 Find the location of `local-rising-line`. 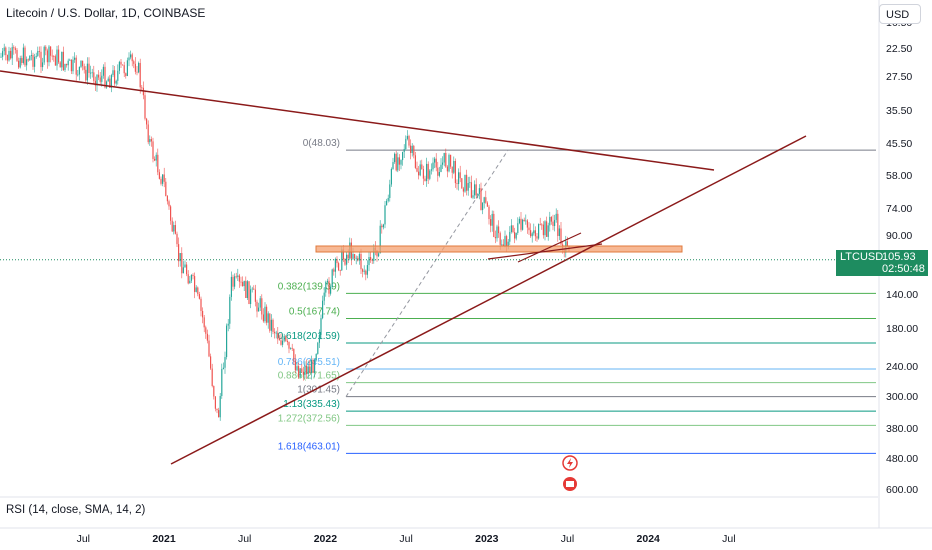

local-rising-line is located at coordinates (549, 247).